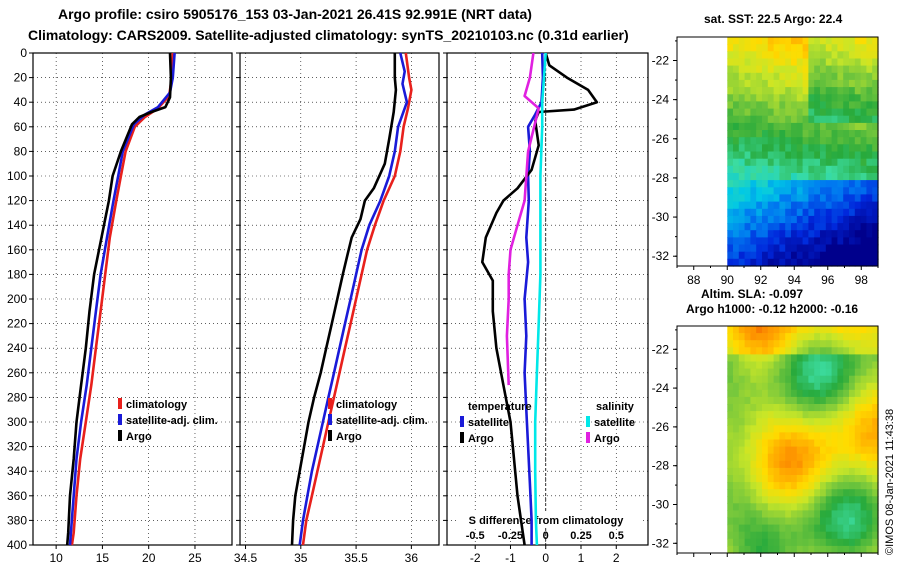  I want to click on legend-group-salinity: salinity, so click(615, 407).